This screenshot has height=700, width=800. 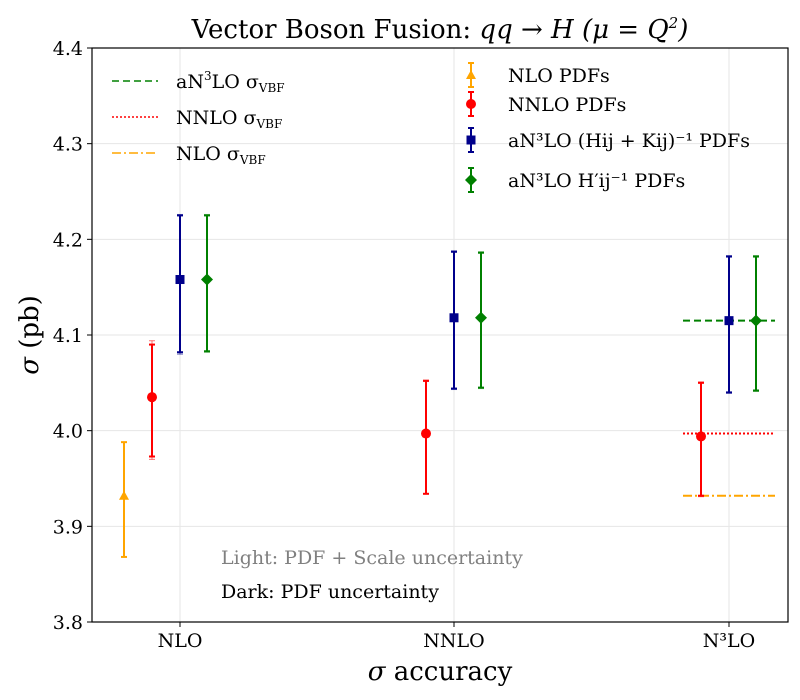 I want to click on legend-left-label-0: aN3LO σVBF, so click(x=230, y=82).